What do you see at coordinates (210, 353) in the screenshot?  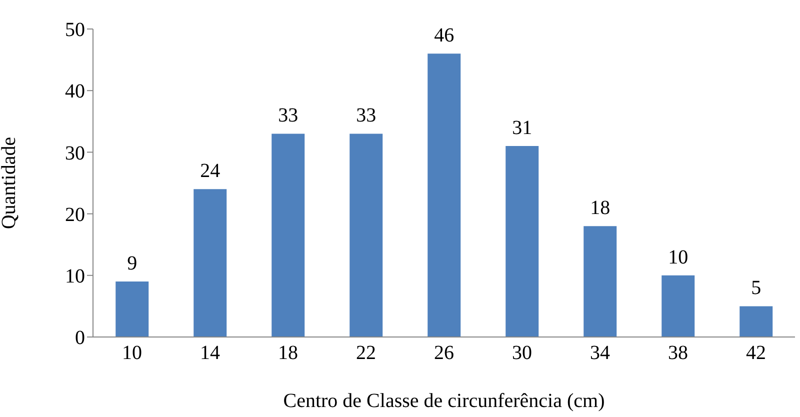 I see `x-tick-label: 14` at bounding box center [210, 353].